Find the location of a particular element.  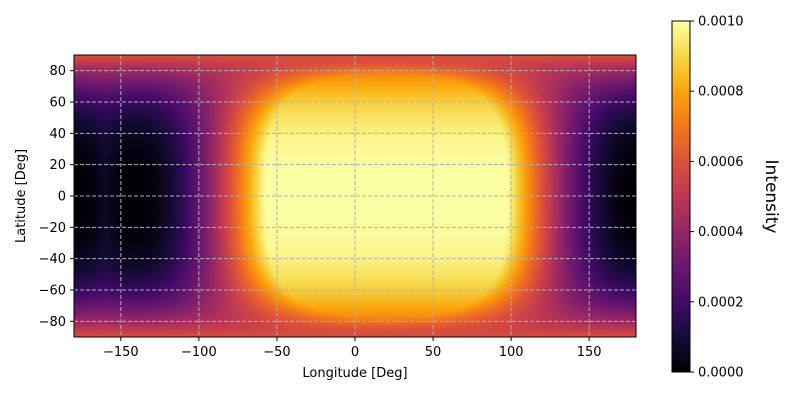

y-tick-label: 60 is located at coordinates (57, 103).